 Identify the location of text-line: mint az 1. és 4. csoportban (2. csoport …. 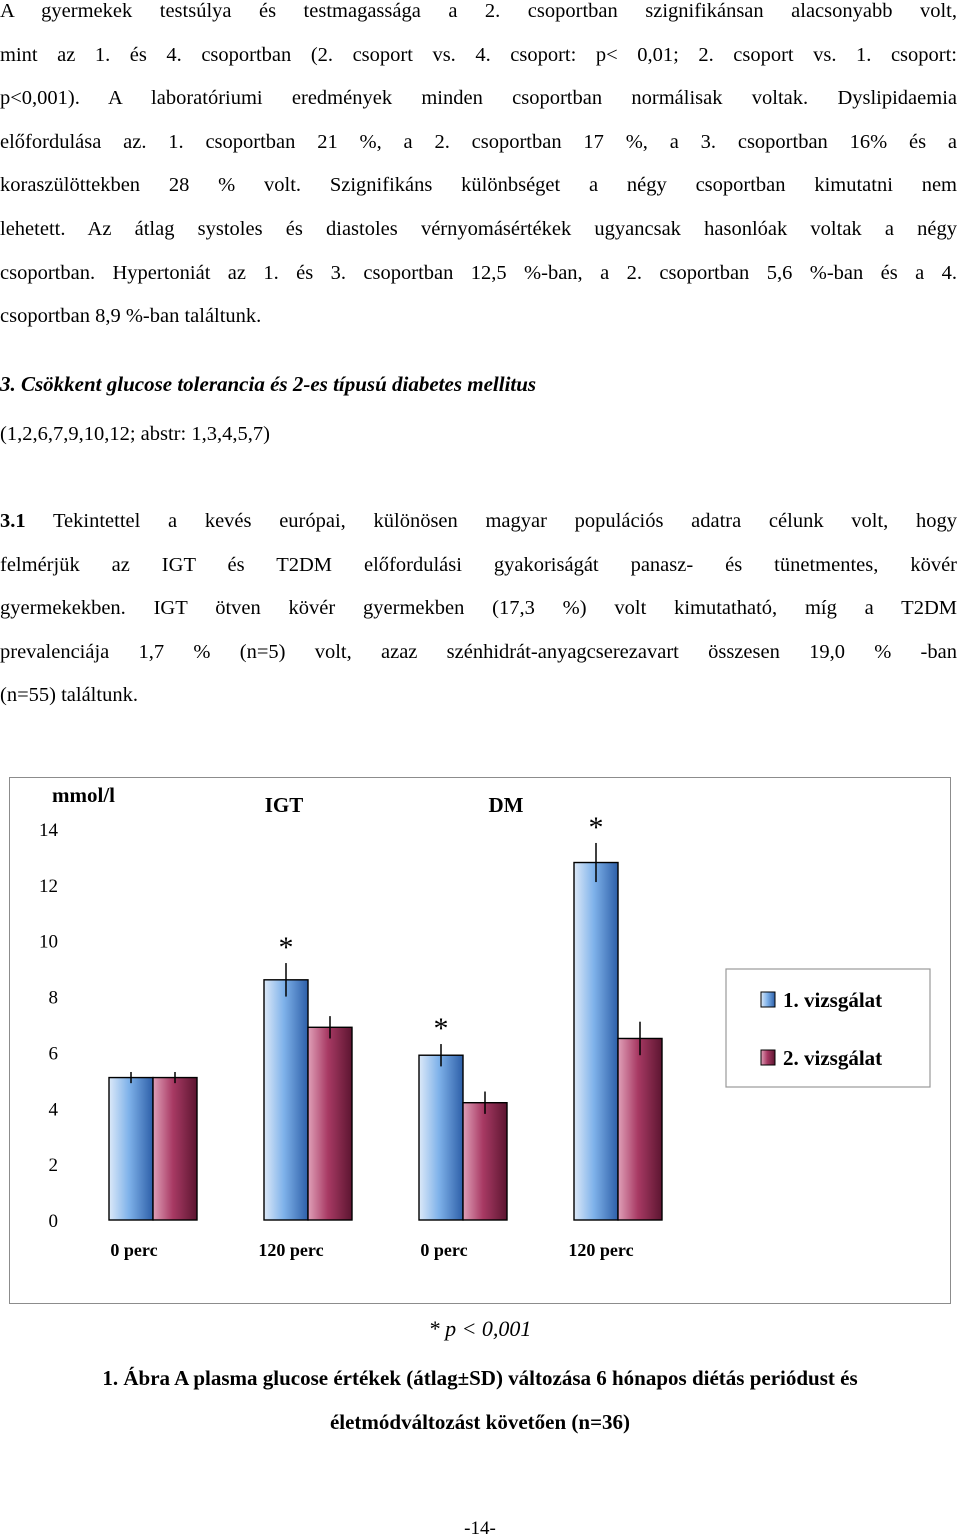
(478, 54).